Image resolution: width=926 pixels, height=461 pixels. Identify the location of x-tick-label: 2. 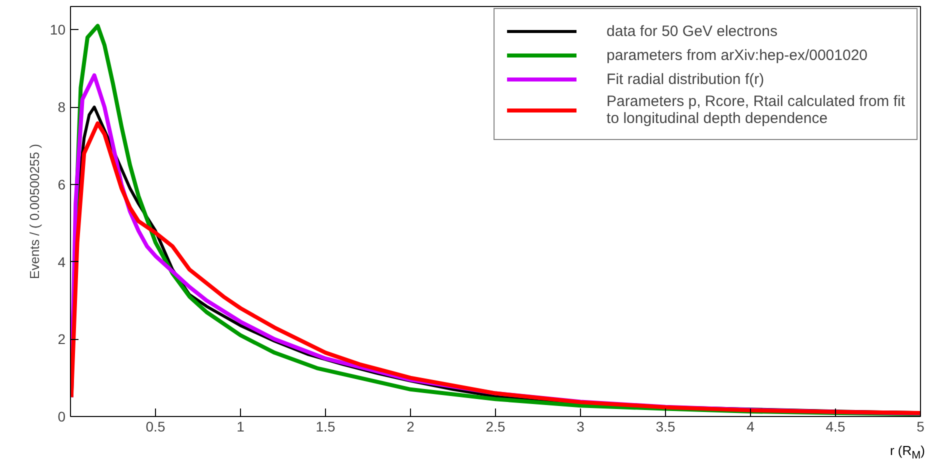
(410, 426).